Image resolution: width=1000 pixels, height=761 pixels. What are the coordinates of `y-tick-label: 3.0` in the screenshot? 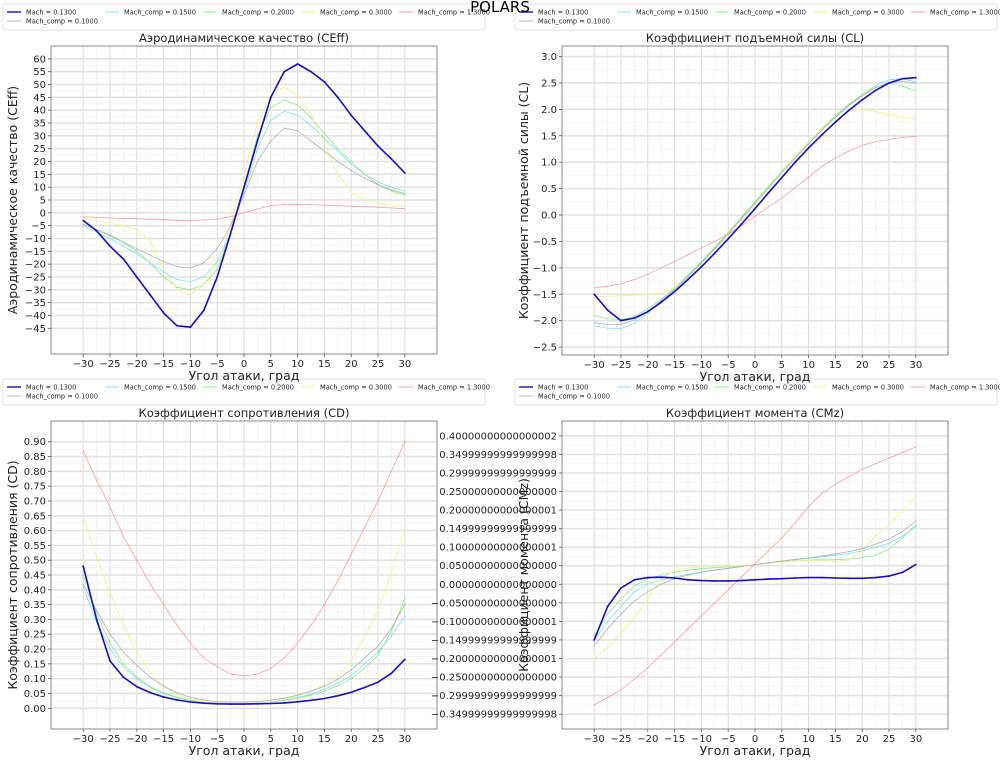 It's located at (549, 57).